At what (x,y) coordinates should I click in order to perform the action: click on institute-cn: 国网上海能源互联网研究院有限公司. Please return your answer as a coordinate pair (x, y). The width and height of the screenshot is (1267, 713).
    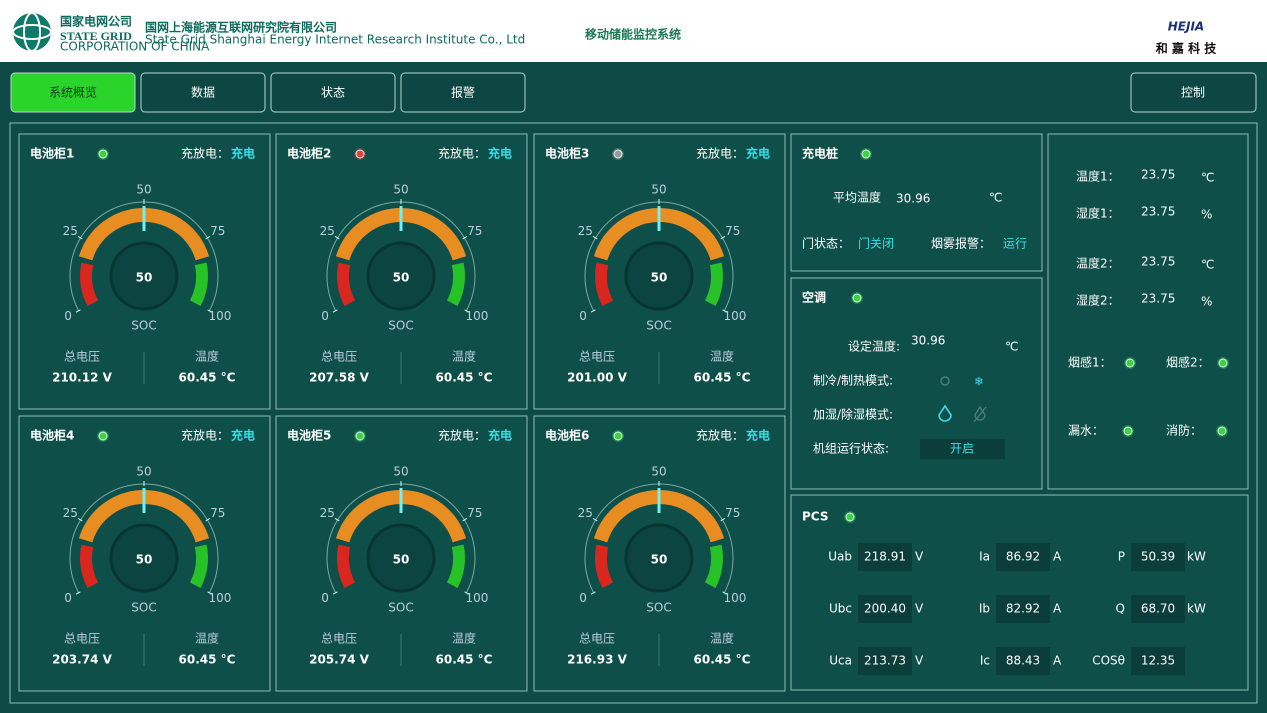
    Looking at the image, I should click on (241, 27).